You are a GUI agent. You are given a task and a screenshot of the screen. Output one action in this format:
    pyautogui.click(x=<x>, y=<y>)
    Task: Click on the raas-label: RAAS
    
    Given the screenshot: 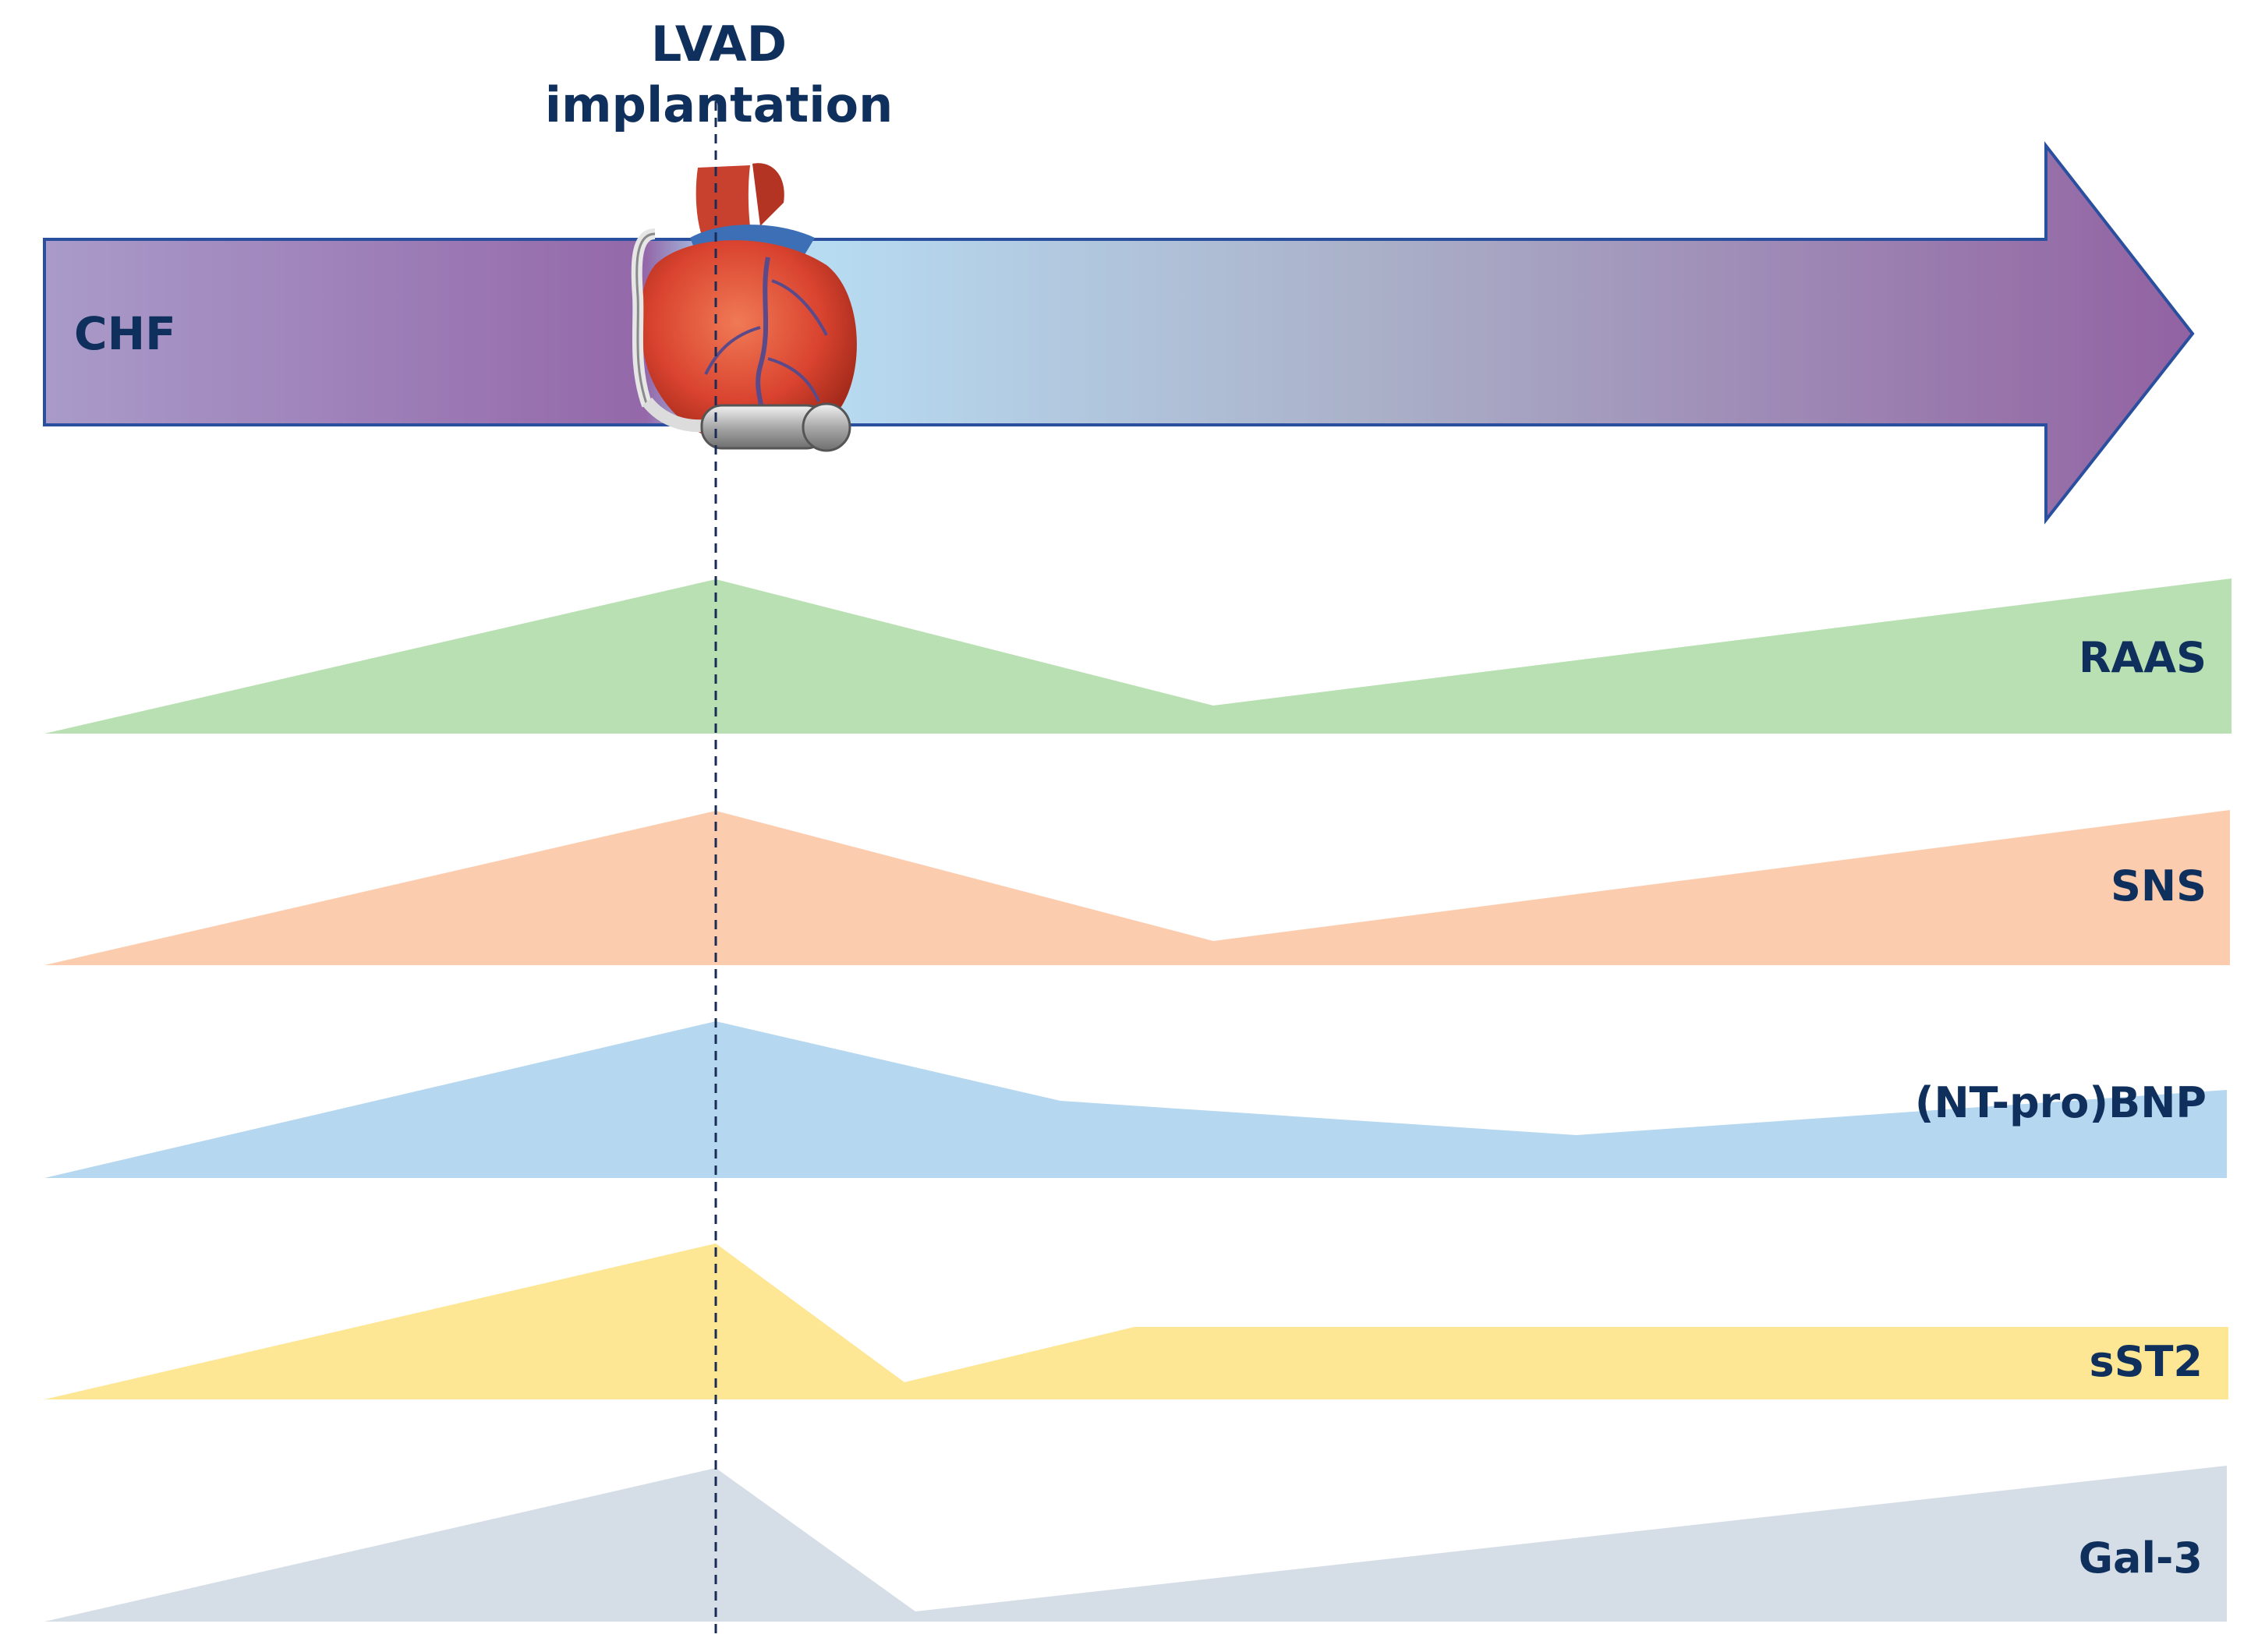 What is the action you would take?
    pyautogui.click(x=2143, y=657)
    